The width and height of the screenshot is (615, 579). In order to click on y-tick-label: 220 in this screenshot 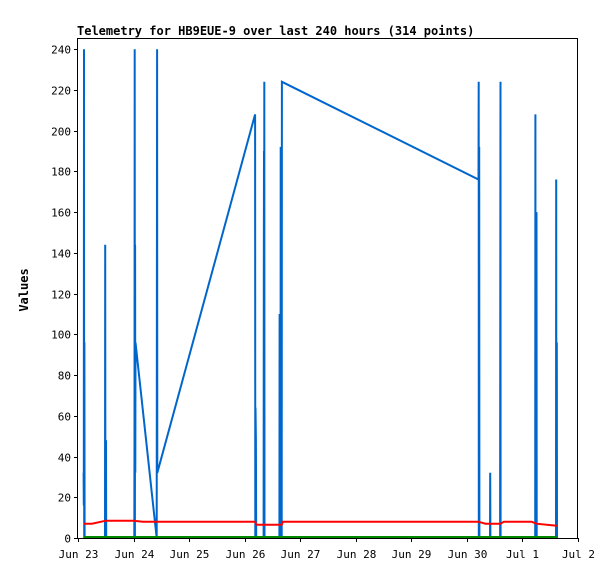, I will do `click(61, 91)`.